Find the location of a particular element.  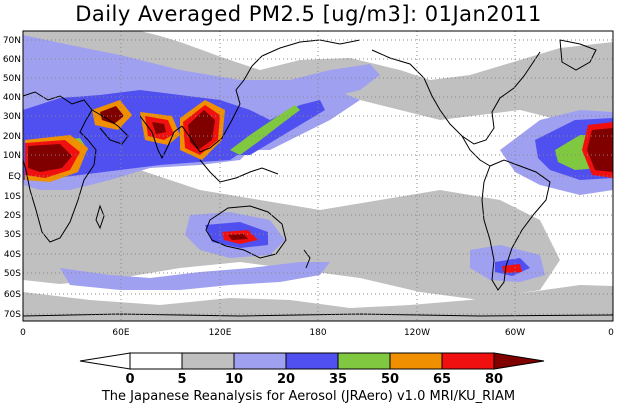

field-darkred-africa is located at coordinates (50, 158).